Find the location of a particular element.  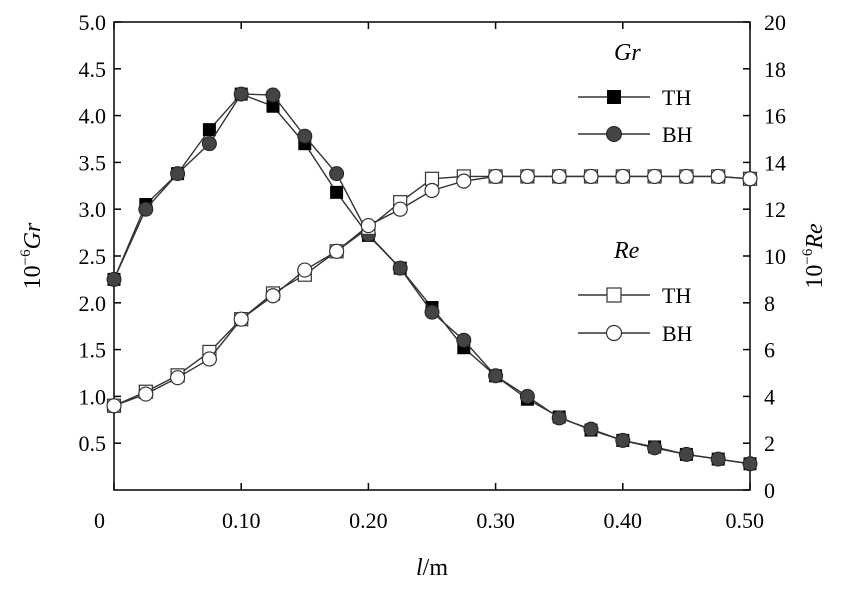

y-left-tick-label: 5.0 is located at coordinates (93, 22).